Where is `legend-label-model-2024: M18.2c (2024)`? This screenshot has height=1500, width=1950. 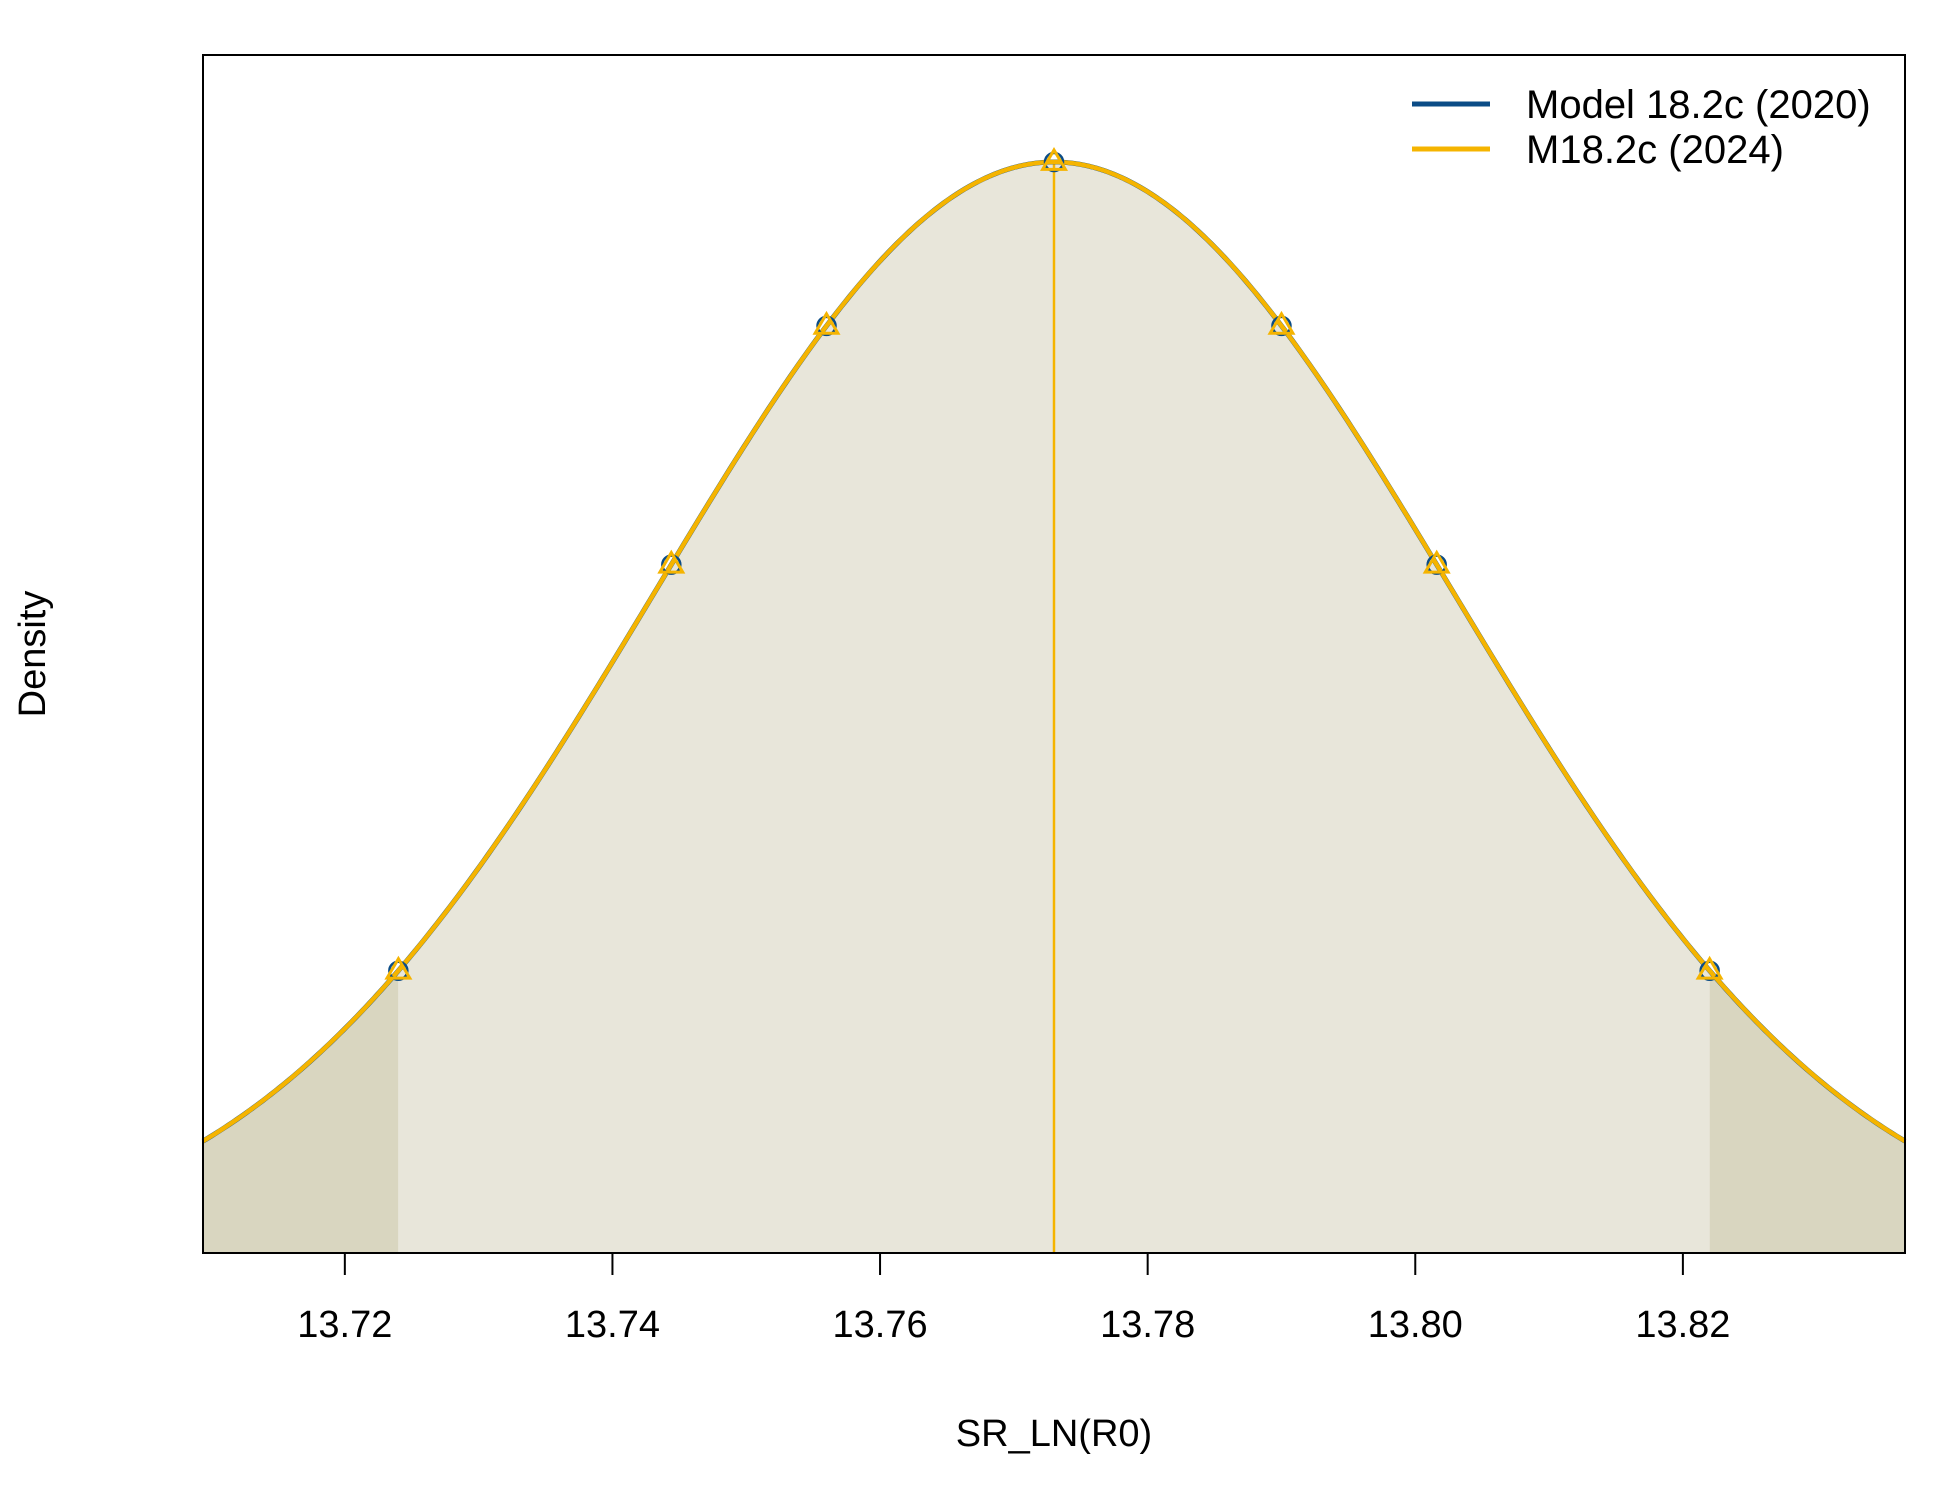 legend-label-model-2024: M18.2c (2024) is located at coordinates (1655, 150).